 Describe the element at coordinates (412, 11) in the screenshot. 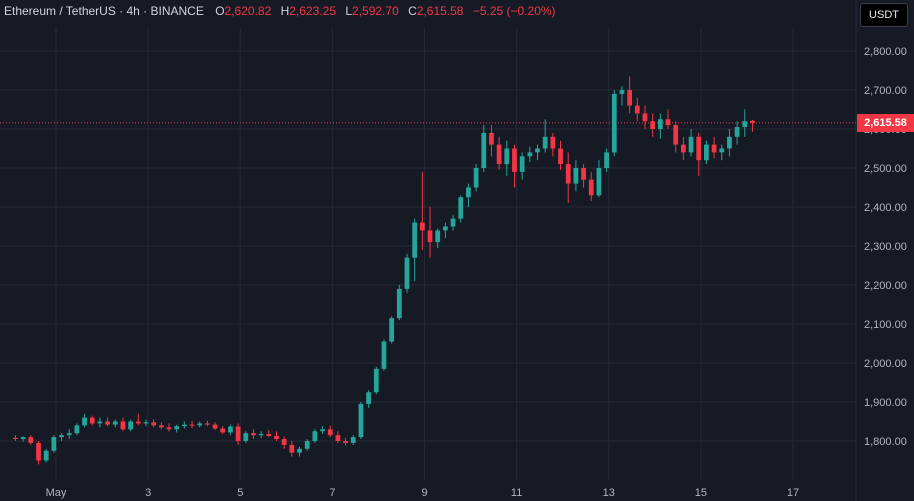

I see `close-label: C` at that location.